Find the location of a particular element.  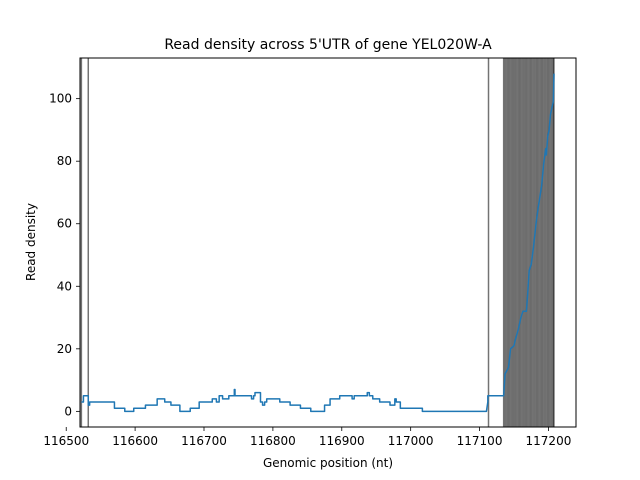

y-tick-label: 20 is located at coordinates (64, 349).